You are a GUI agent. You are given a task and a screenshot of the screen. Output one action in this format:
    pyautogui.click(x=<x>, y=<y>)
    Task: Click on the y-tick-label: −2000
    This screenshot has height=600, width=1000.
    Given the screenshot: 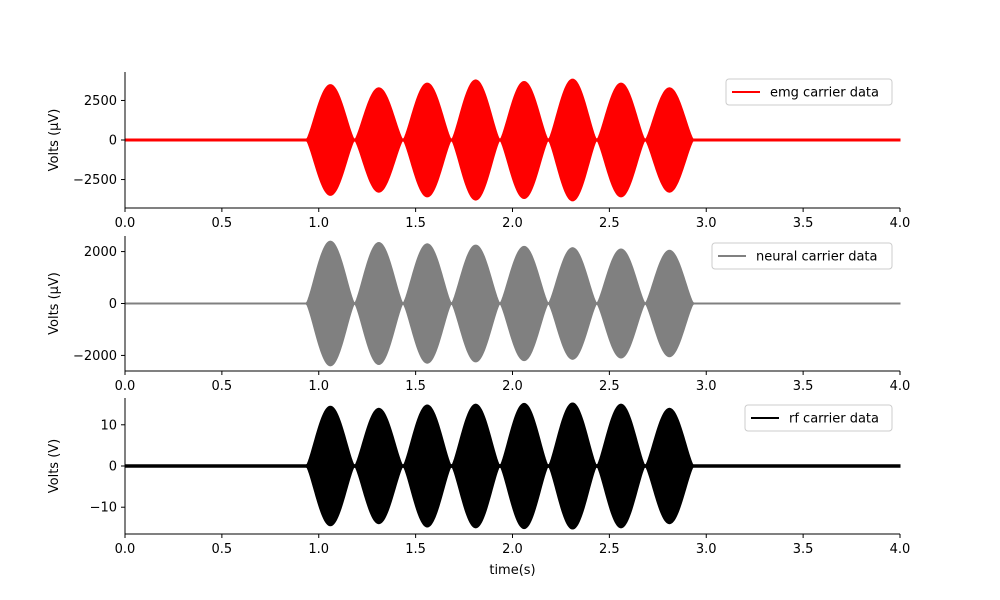 What is the action you would take?
    pyautogui.click(x=95, y=356)
    